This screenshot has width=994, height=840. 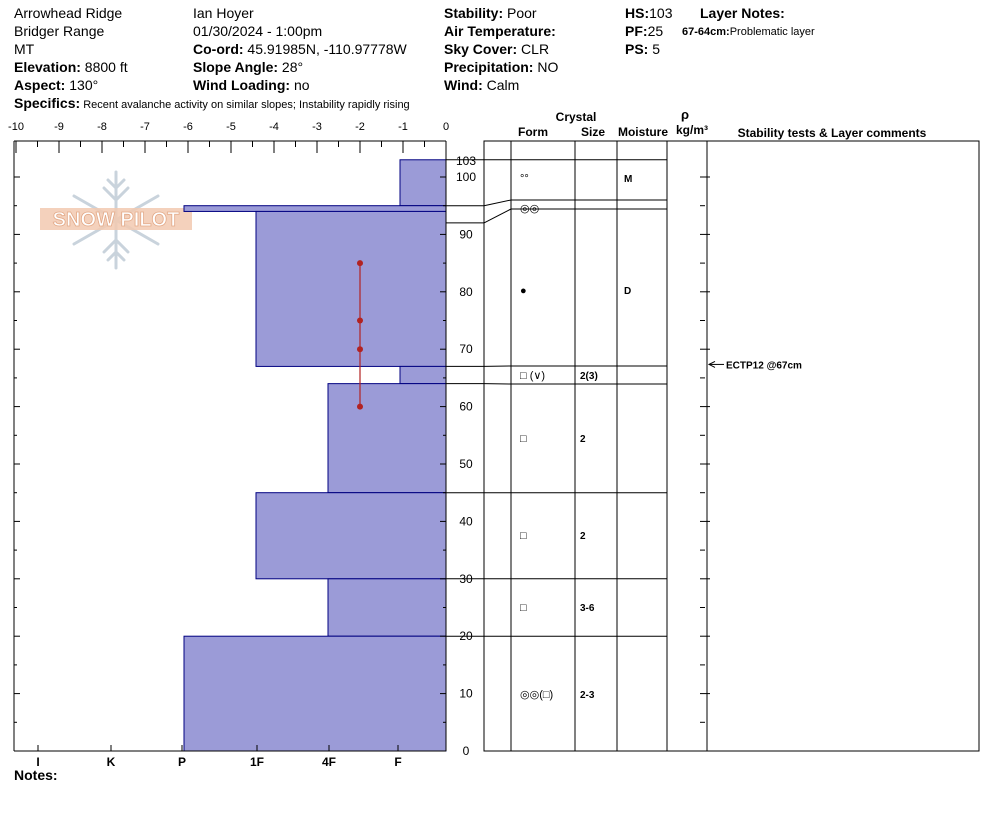 I want to click on height-label: 60, so click(x=466, y=407).